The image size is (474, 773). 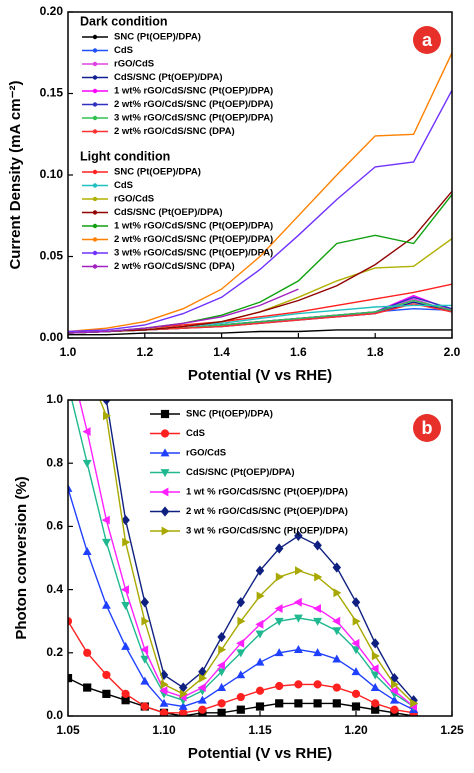 What do you see at coordinates (267, 511) in the screenshot?
I see `legend-label: 2 wt % rGO/CdS/SNC (Pt(OEP)/DPA)` at bounding box center [267, 511].